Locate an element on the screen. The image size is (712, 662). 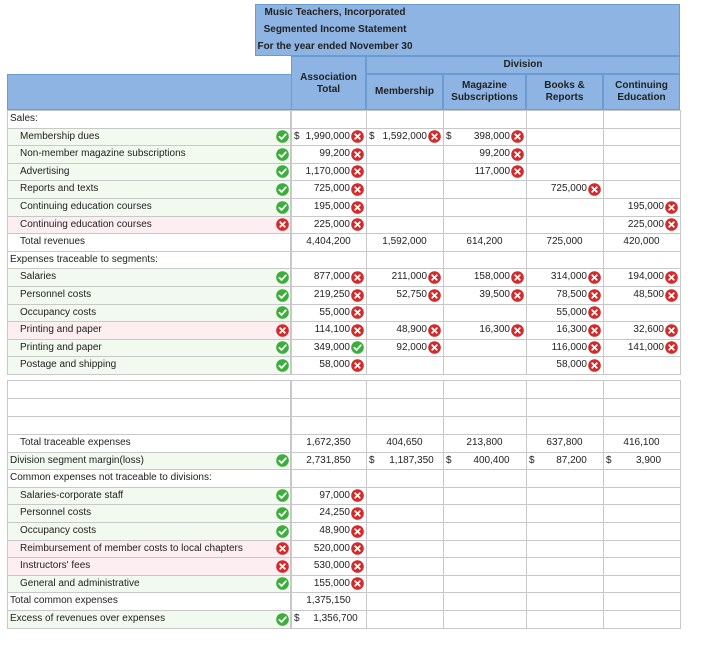
row-label: Excess of revenues over expenses is located at coordinates (88, 618).